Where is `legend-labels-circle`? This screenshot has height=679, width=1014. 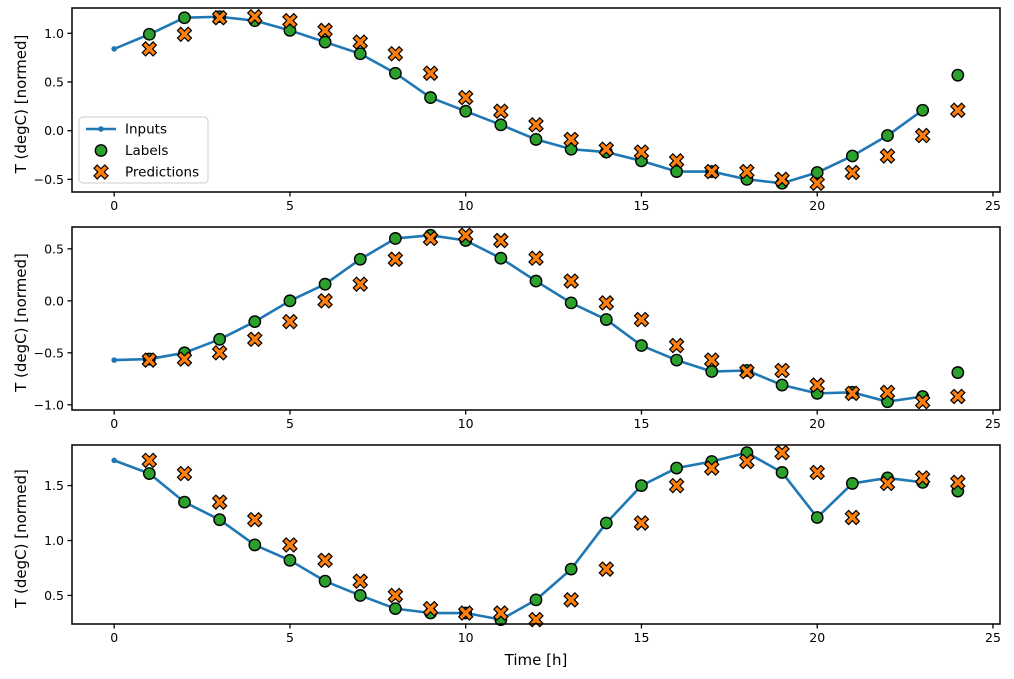
legend-labels-circle is located at coordinates (101, 150).